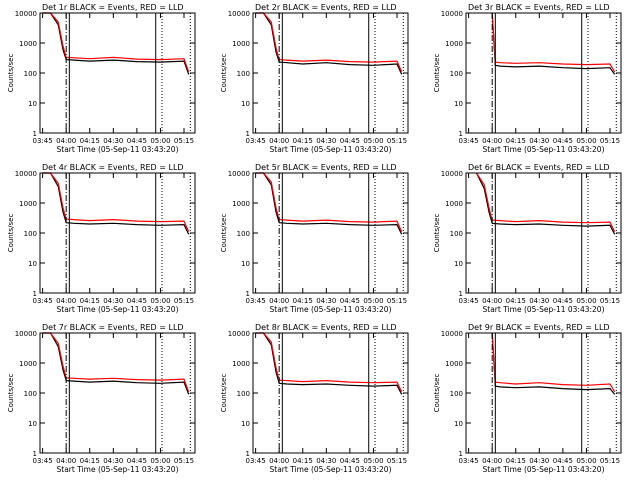 Image resolution: width=640 pixels, height=480 pixels. Describe the element at coordinates (326, 327) in the screenshot. I see `panel-title: Det 8r BLACK = Events, RED = LLD` at that location.